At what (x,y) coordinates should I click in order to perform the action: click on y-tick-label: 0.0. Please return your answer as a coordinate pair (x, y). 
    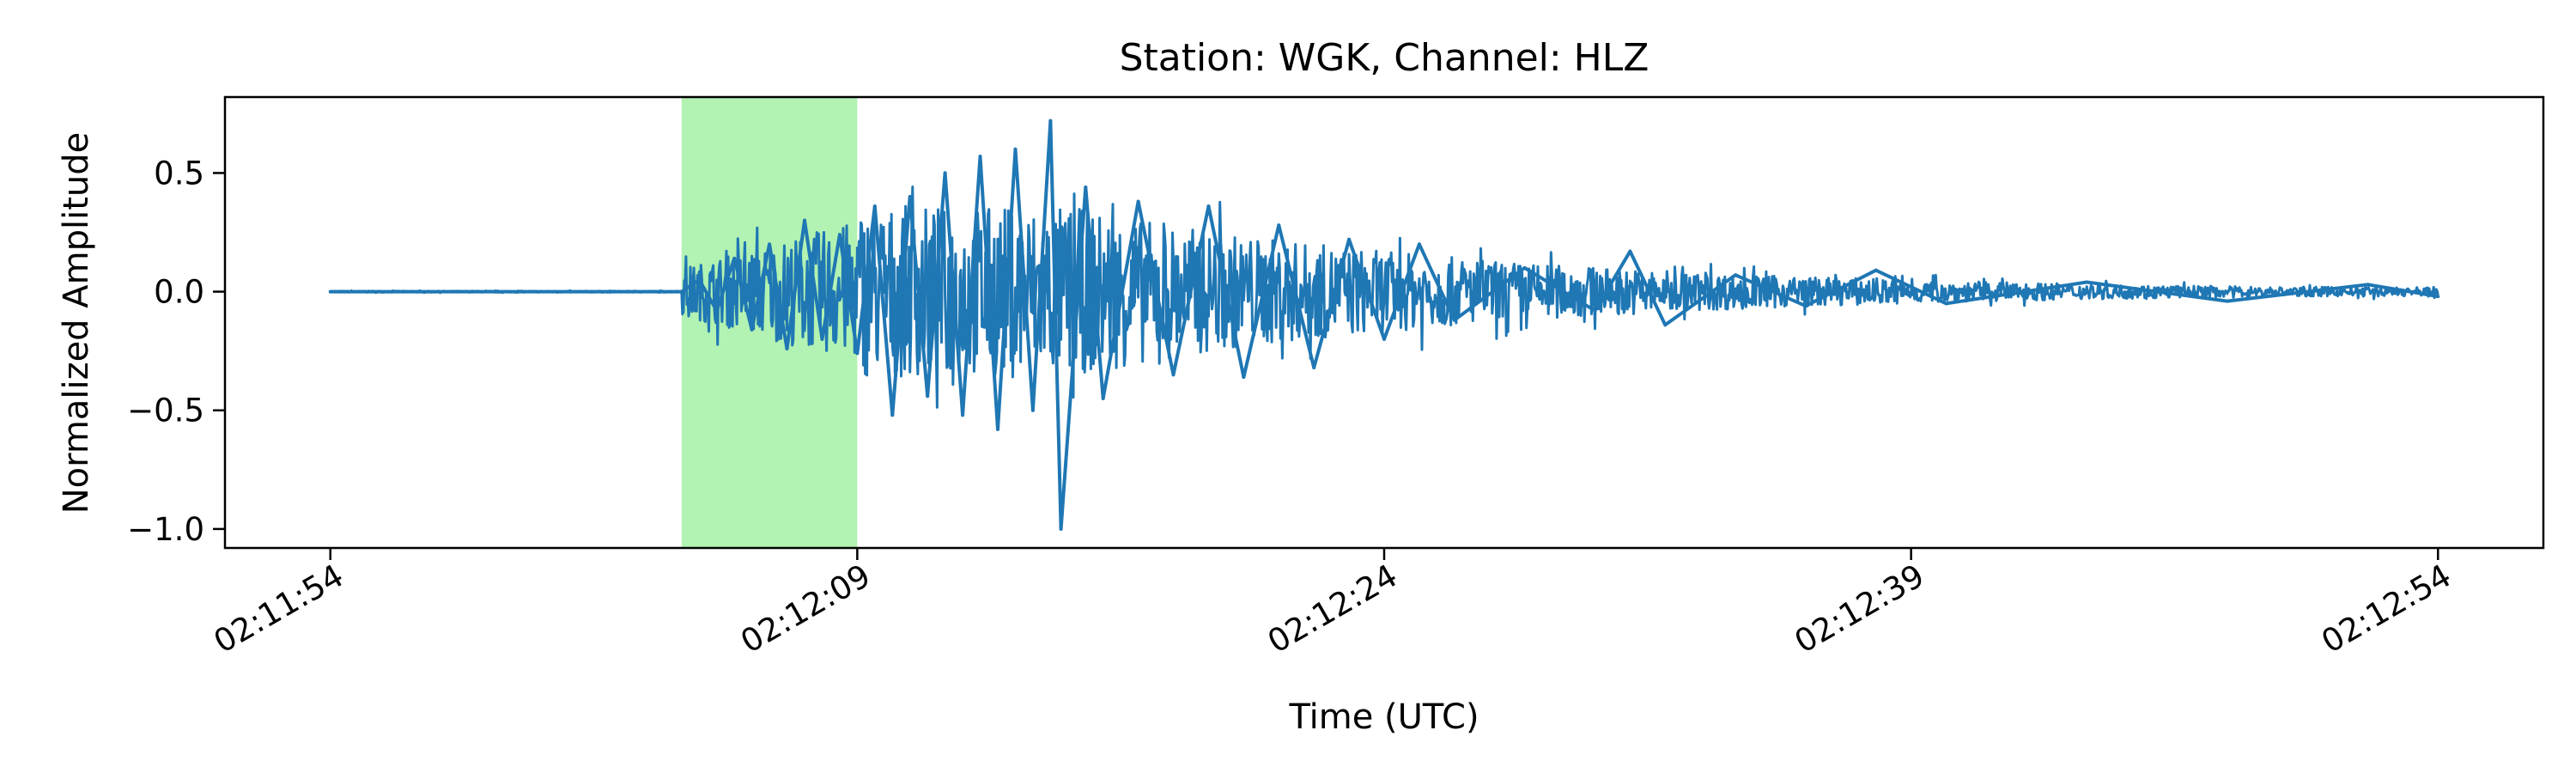
    Looking at the image, I should click on (179, 292).